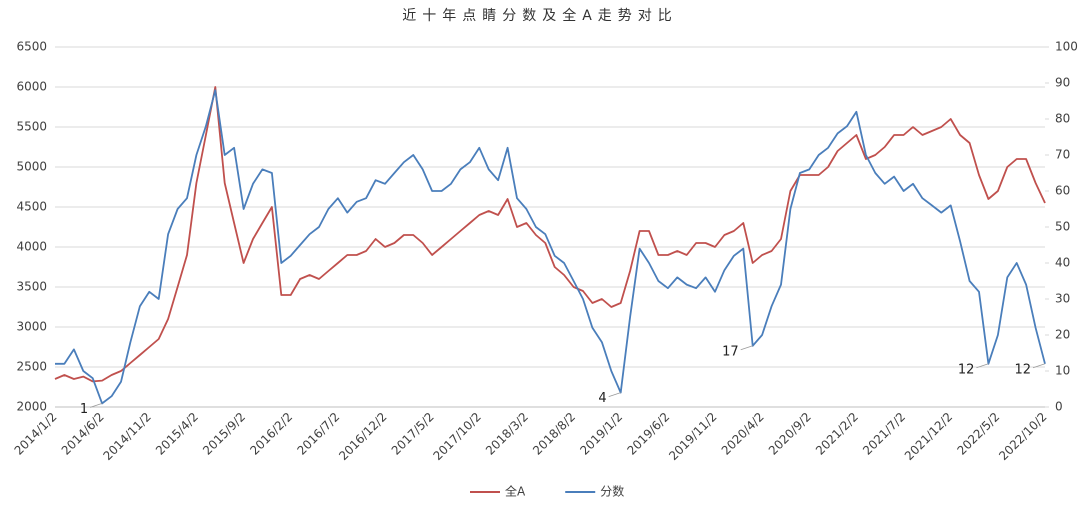 The width and height of the screenshot is (1080, 510). Describe the element at coordinates (515, 491) in the screenshot. I see `legend-label: 全A` at that location.